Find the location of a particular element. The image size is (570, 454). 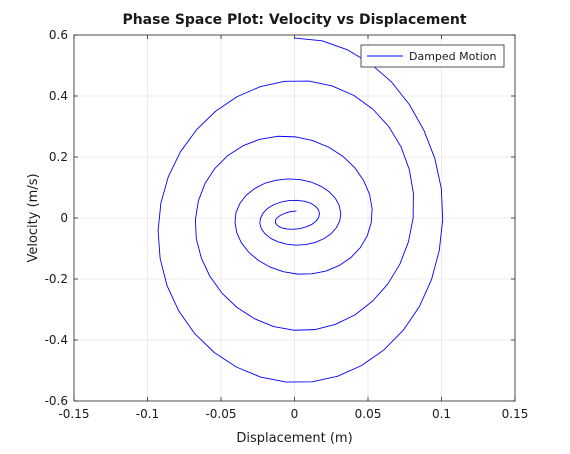

x-tick-label: 0.15 is located at coordinates (515, 414).